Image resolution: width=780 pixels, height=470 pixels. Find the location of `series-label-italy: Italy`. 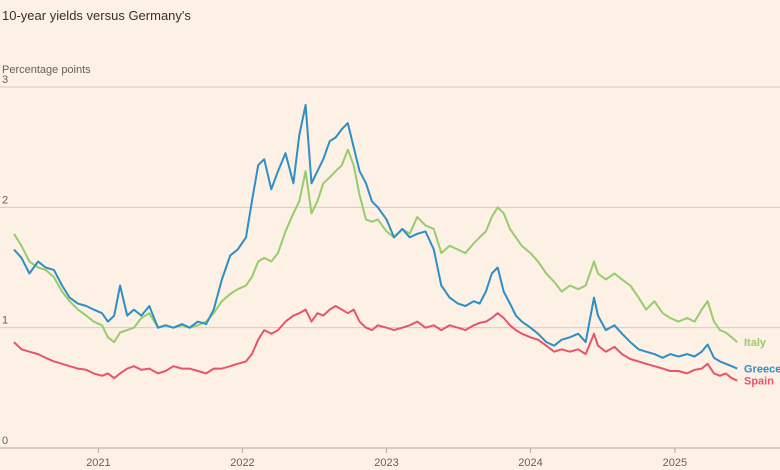

series-label-italy: Italy is located at coordinates (755, 343).